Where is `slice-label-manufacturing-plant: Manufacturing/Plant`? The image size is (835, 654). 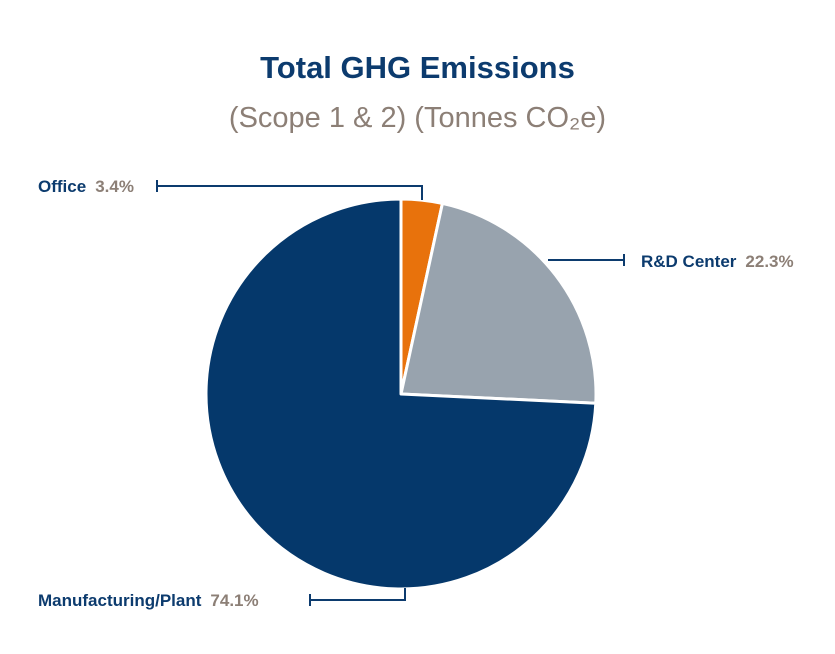
slice-label-manufacturing-plant: Manufacturing/Plant is located at coordinates (120, 600).